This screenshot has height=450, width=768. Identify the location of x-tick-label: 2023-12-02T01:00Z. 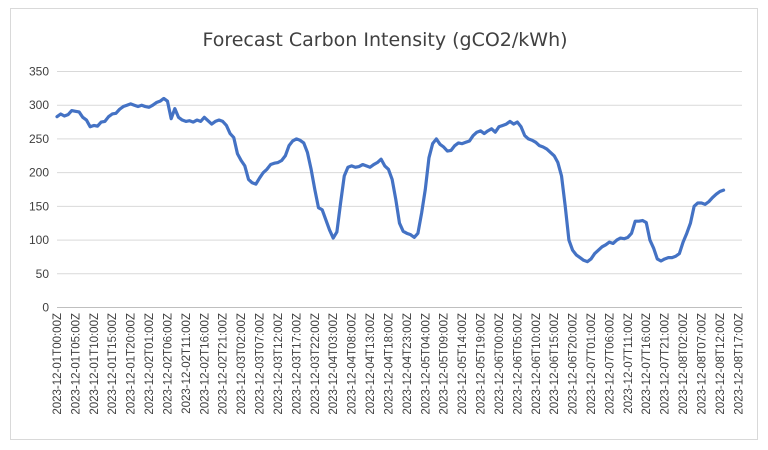
(150, 364).